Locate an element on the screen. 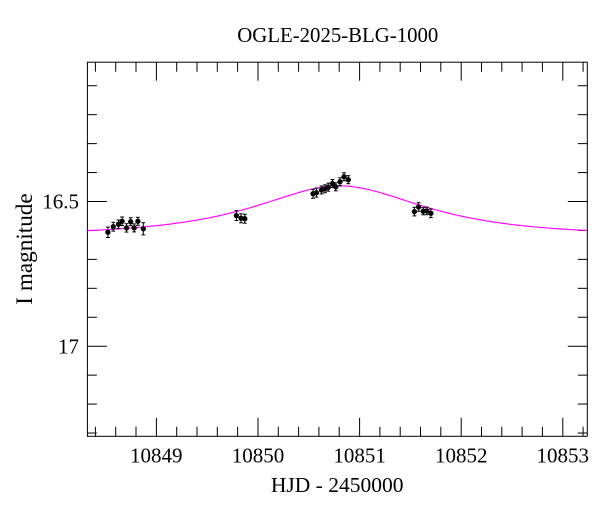 The image size is (600, 512). svg-text: 10853 is located at coordinates (562, 456).